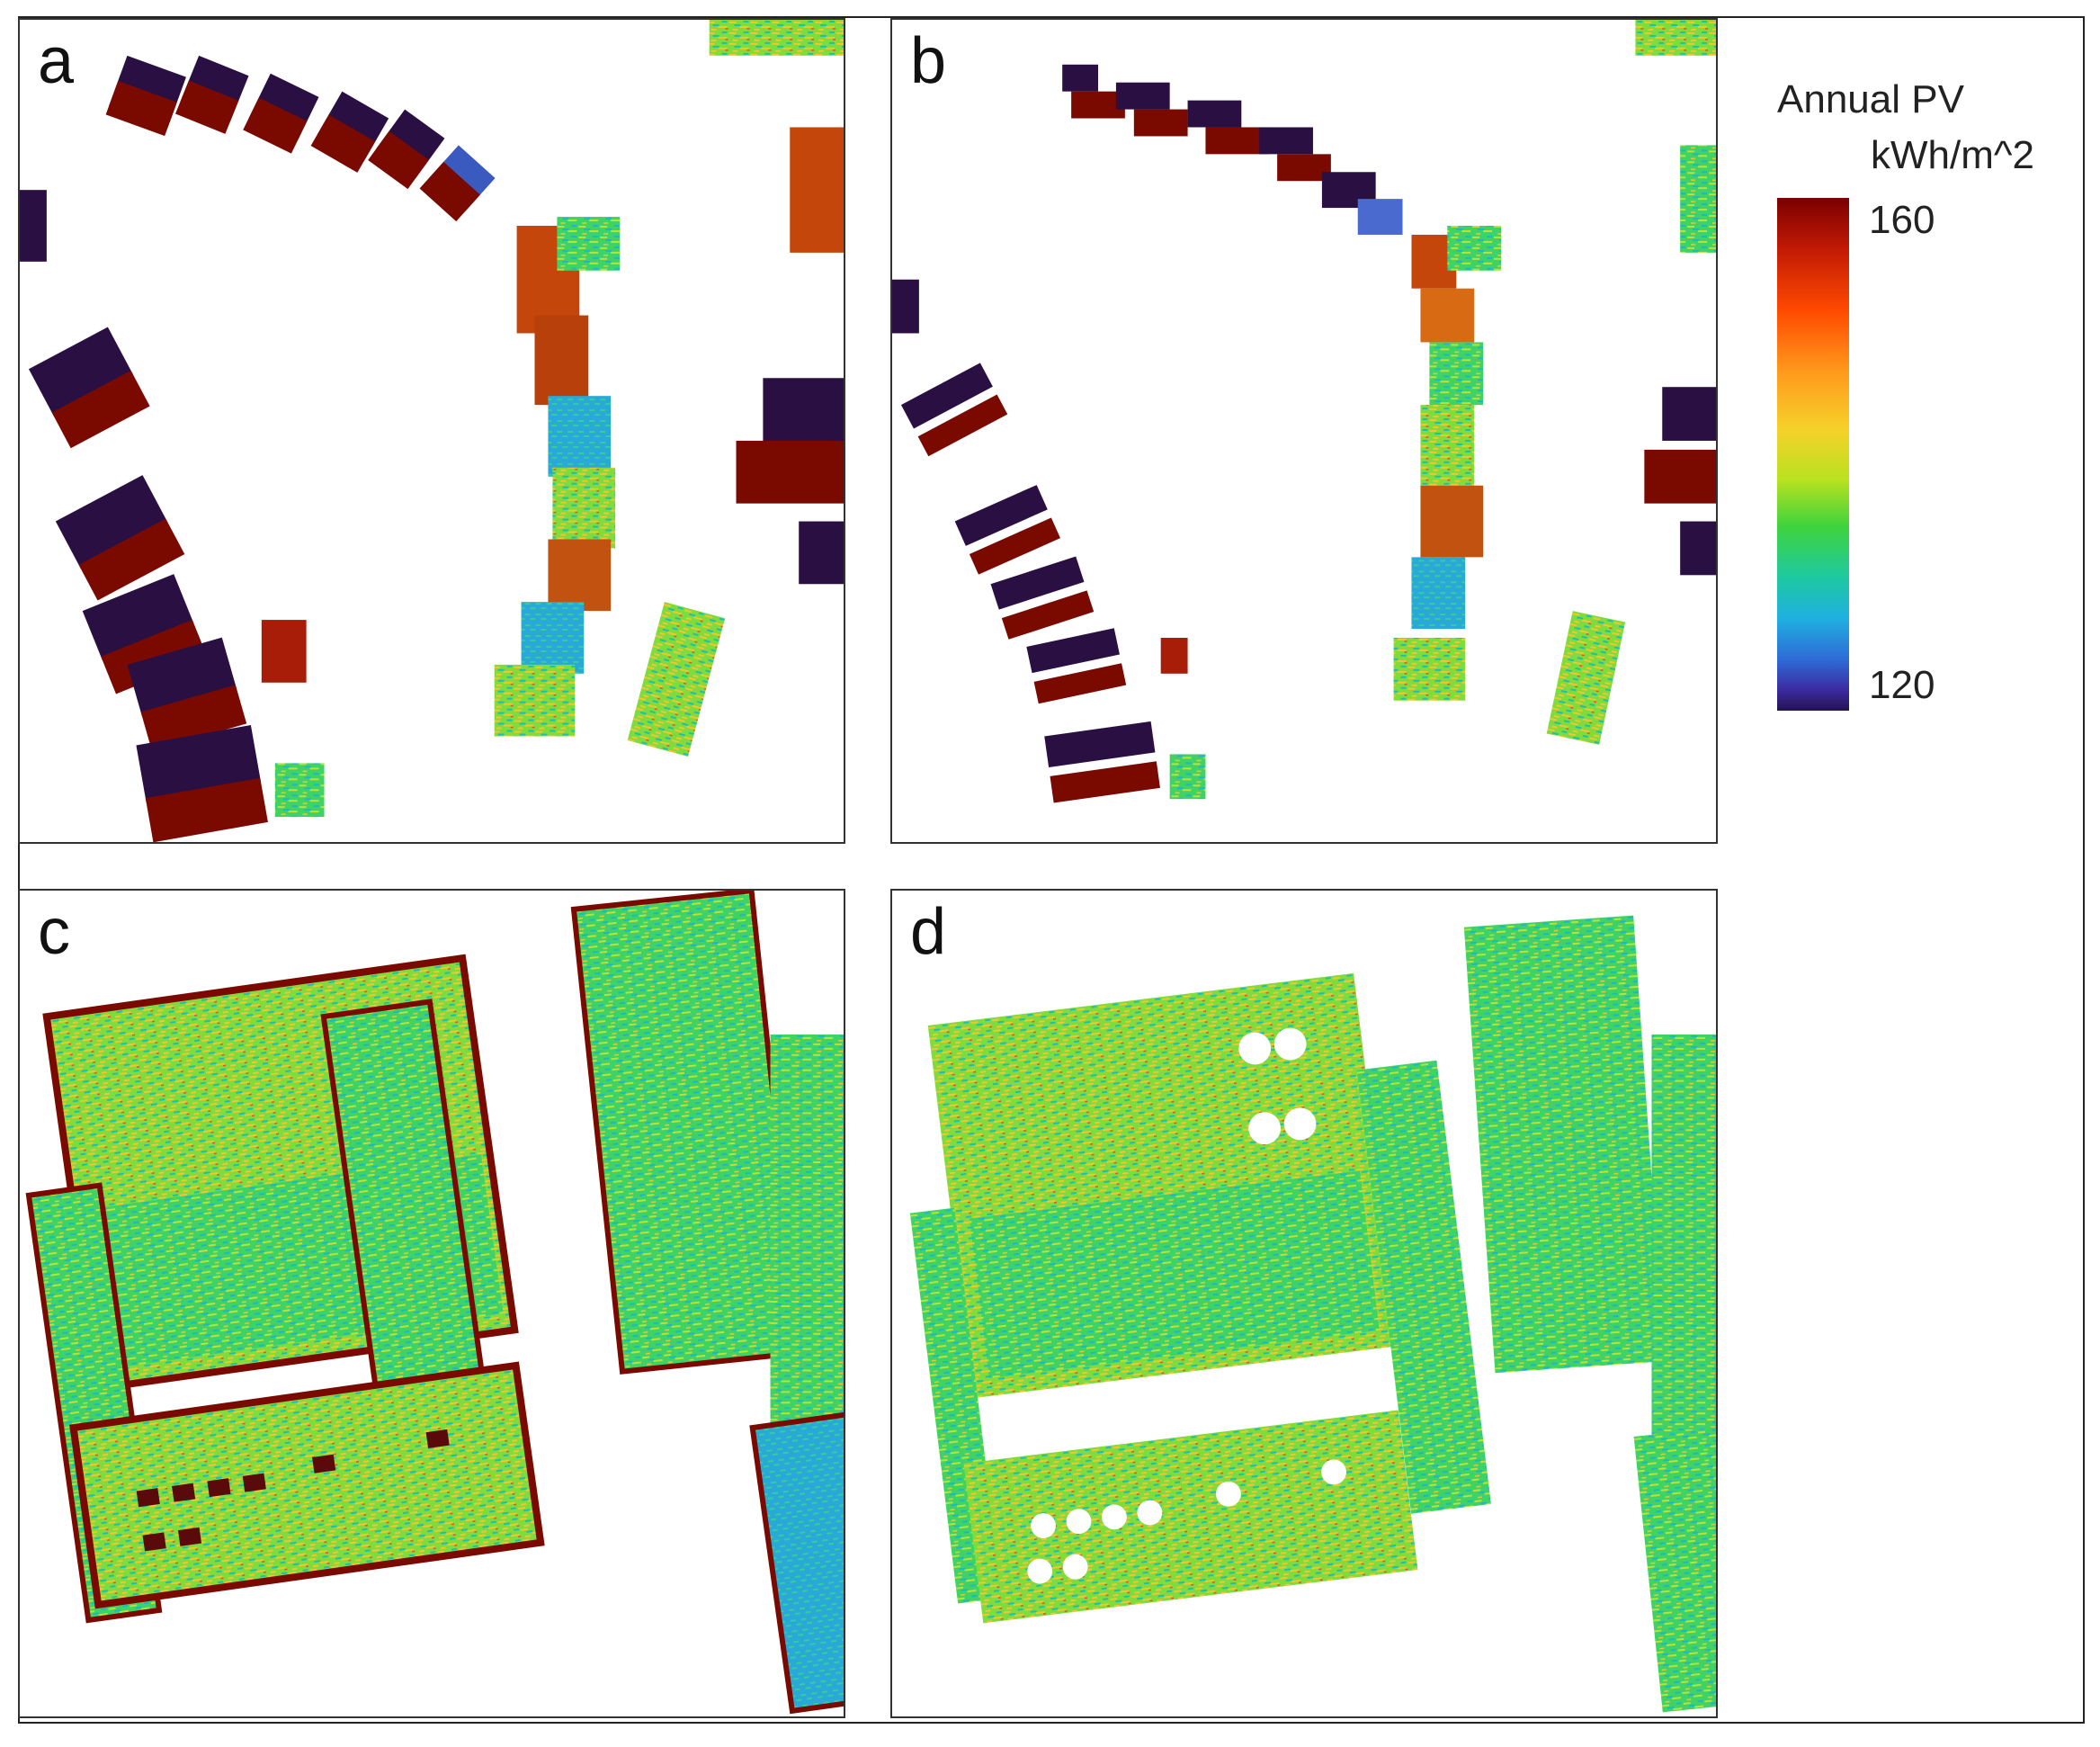 This screenshot has width=2100, height=1747. Describe the element at coordinates (1282, 382) in the screenshot. I see `curved-row-roofs-masked` at that location.